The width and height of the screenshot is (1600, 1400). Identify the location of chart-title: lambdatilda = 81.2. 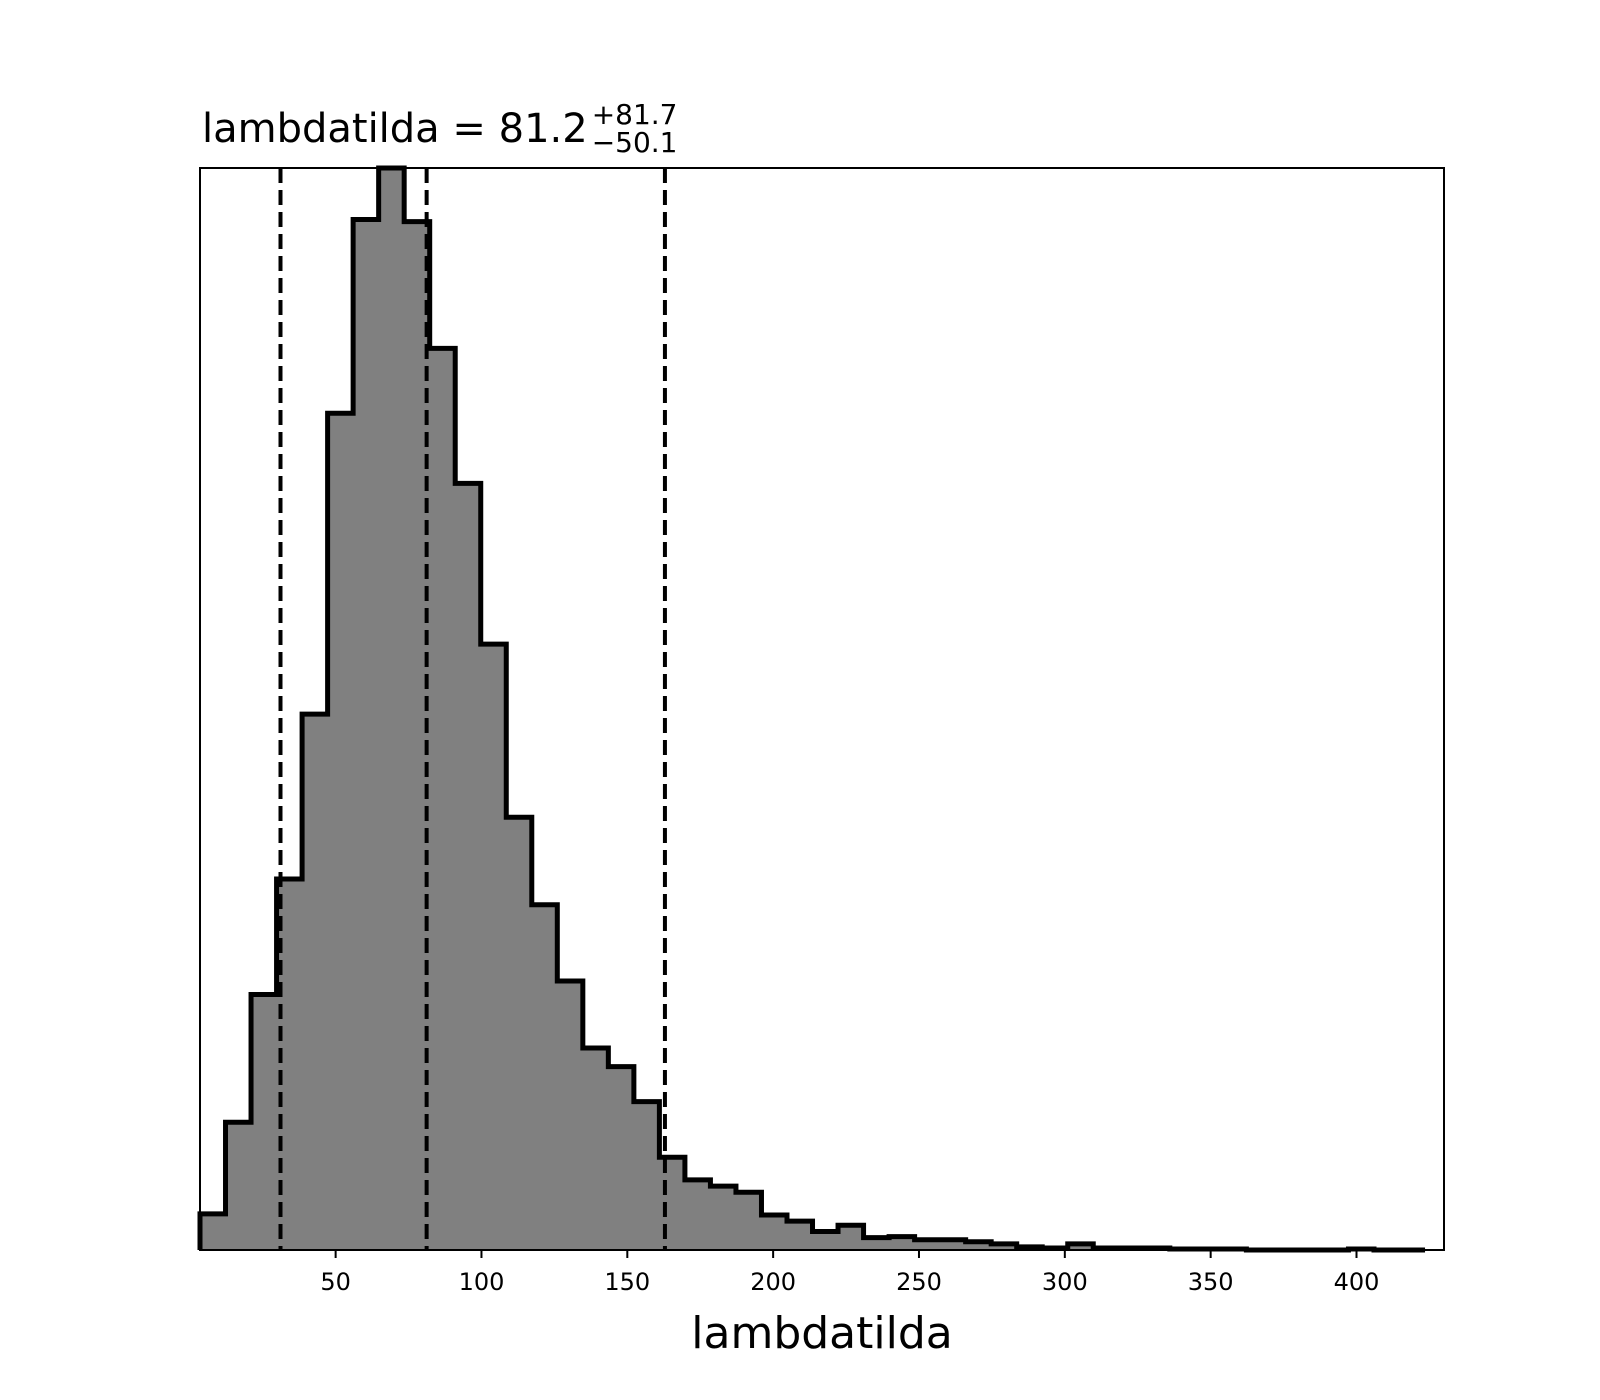
(395, 129).